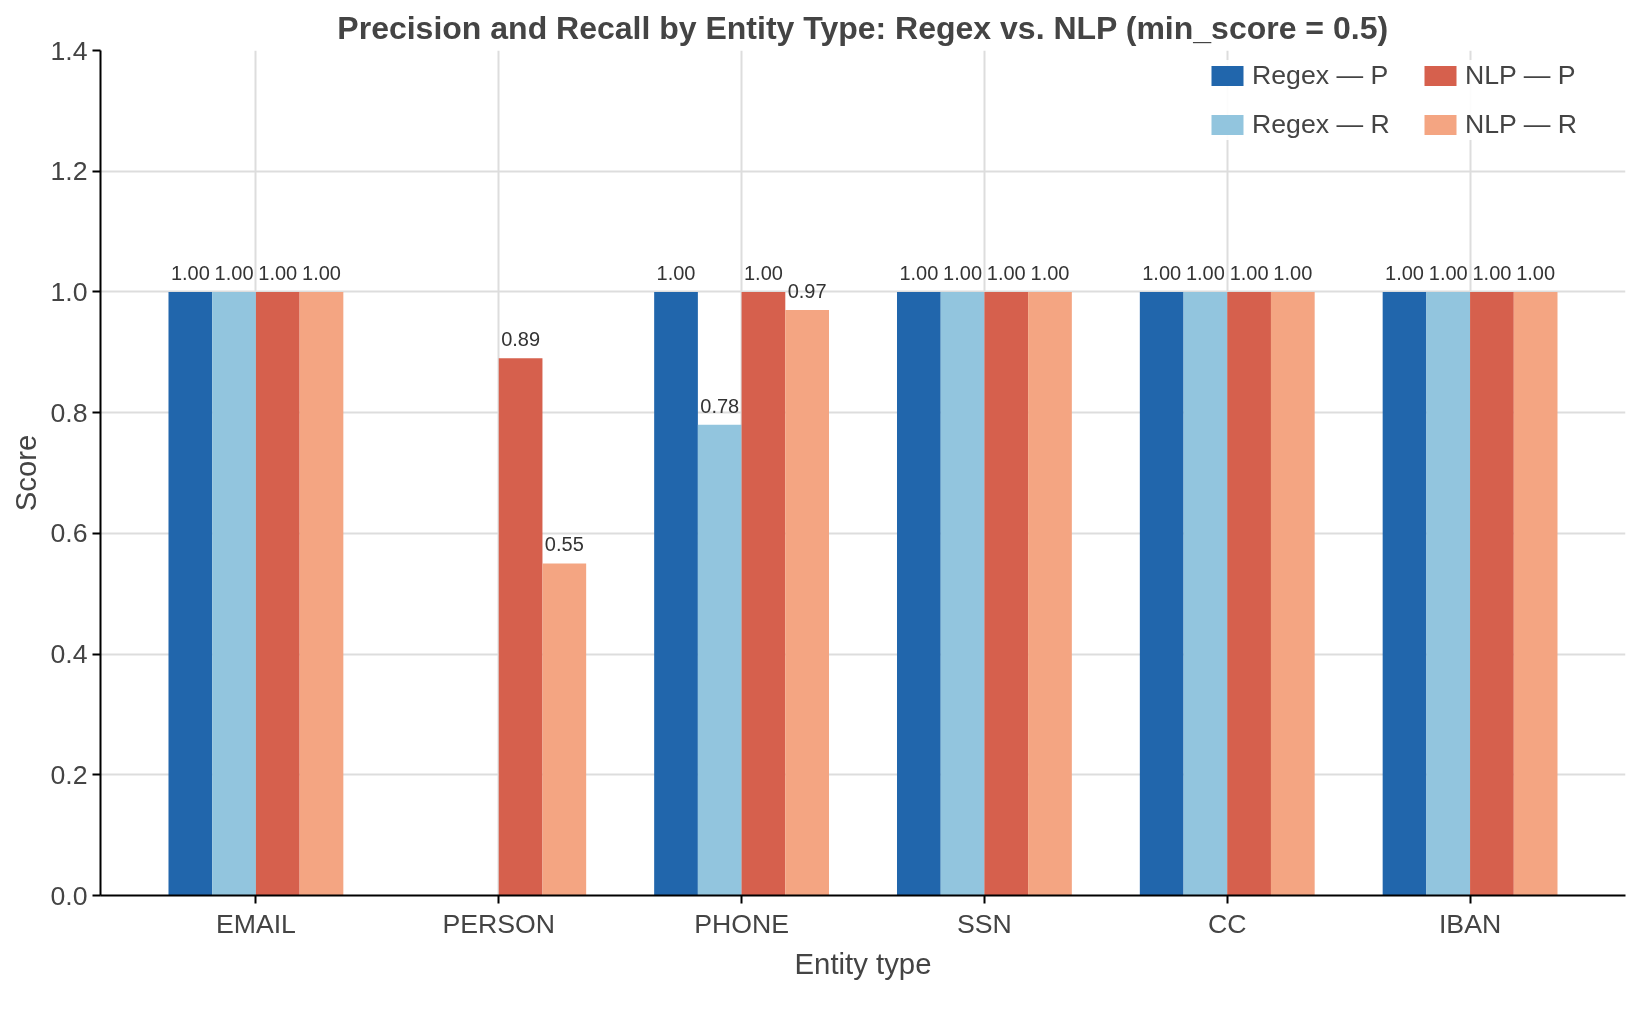 The width and height of the screenshot is (1638, 1013). Describe the element at coordinates (69, 895) in the screenshot. I see `y-tick-label: 0.0` at that location.